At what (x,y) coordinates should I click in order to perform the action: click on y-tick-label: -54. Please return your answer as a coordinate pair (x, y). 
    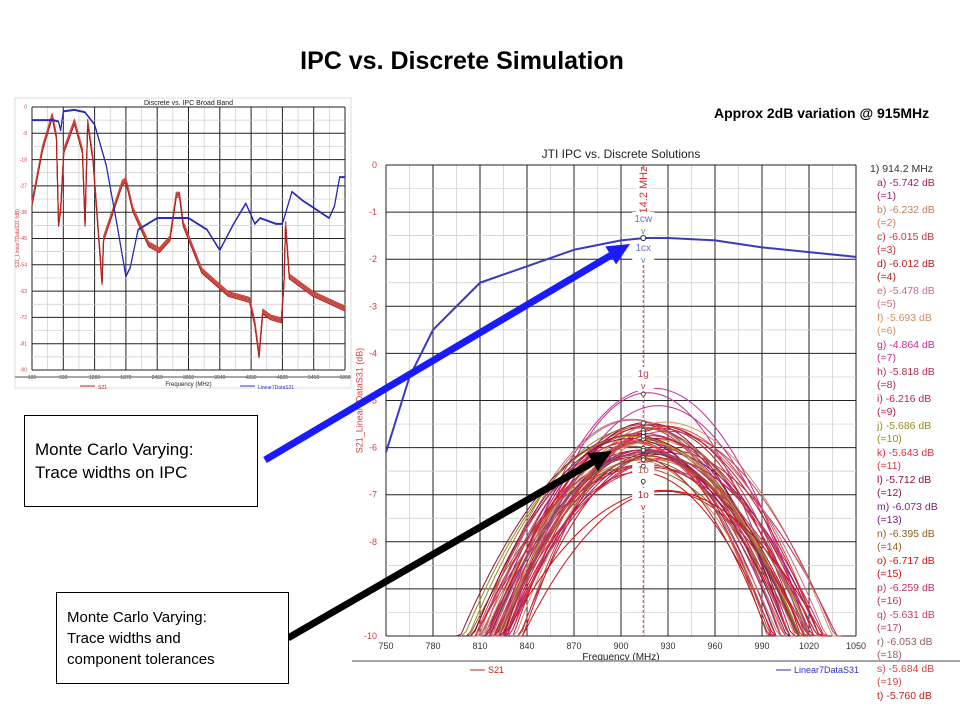
    Looking at the image, I should click on (23, 265).